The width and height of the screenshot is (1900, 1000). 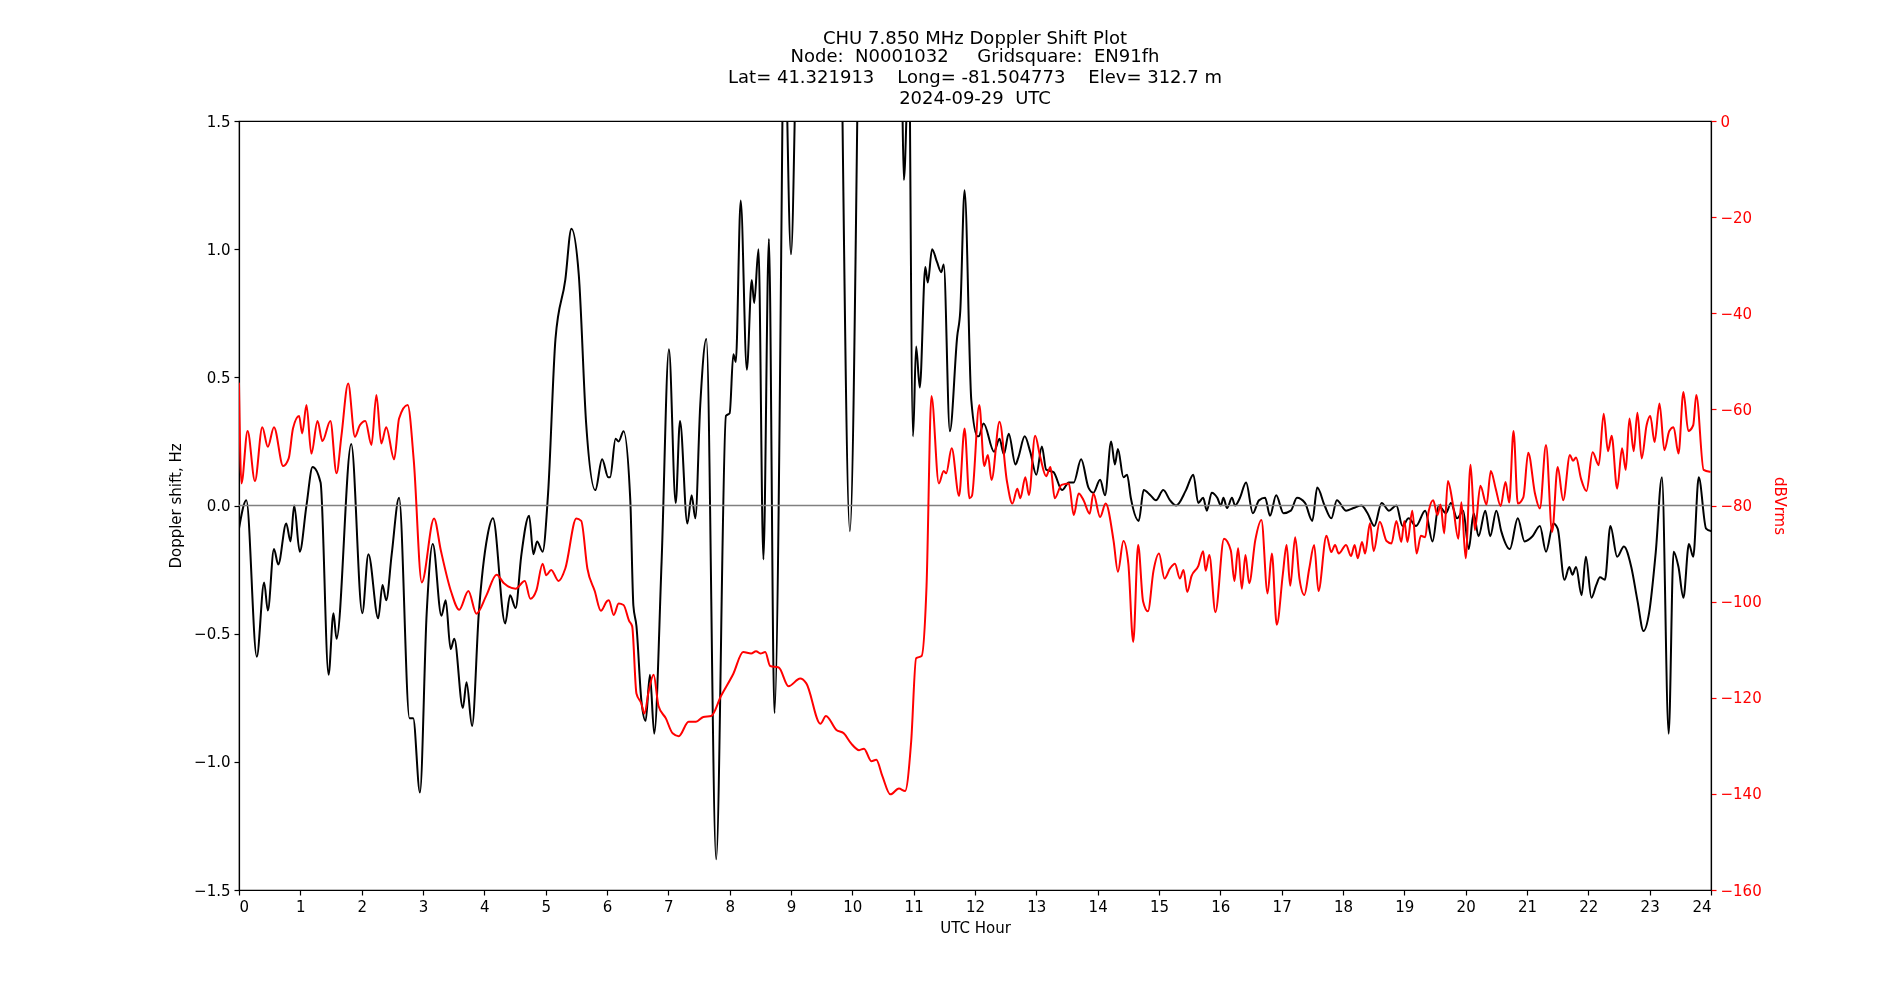 I want to click on y-tick-label: −1.0, so click(x=212, y=762).